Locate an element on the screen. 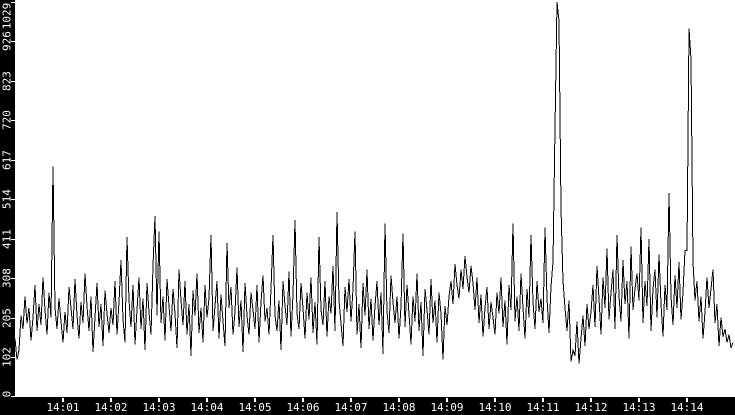  x-tick-label: 14:05 is located at coordinates (255, 407).